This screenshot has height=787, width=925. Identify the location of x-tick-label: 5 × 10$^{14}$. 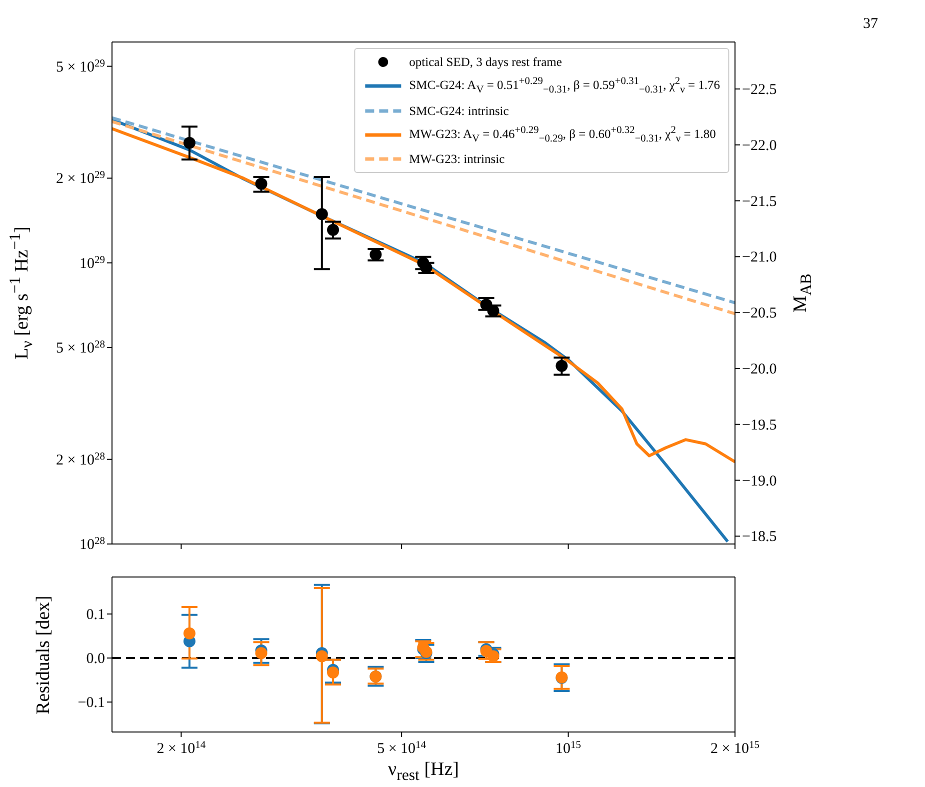
(402, 748).